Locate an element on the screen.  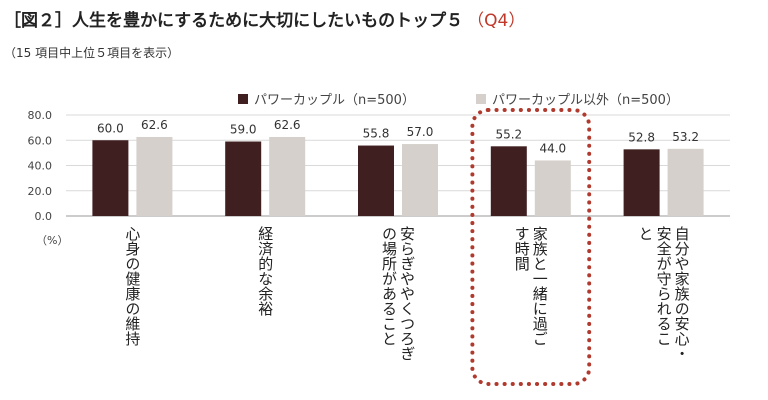
data-label: 52.8 is located at coordinates (641, 137).